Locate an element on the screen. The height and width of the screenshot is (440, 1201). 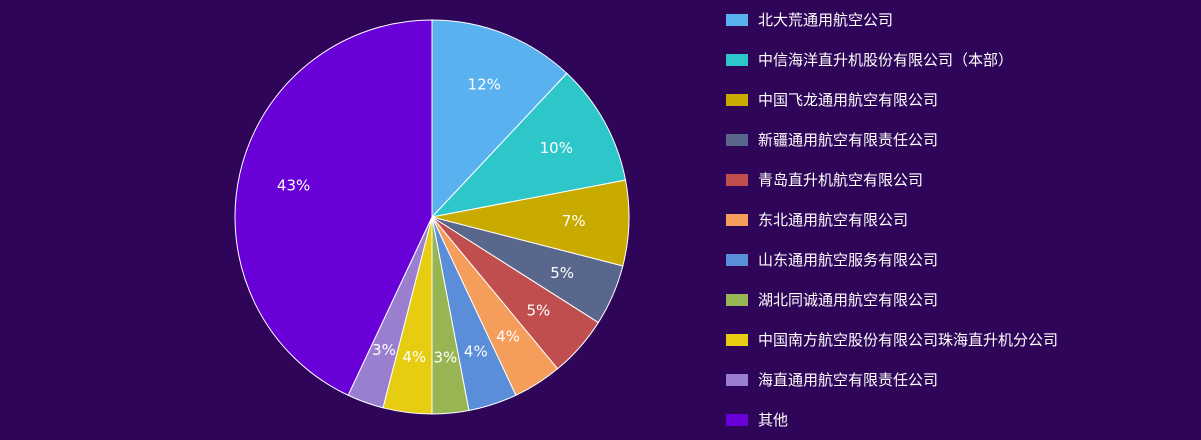
legend-item: 其他 is located at coordinates (757, 420).